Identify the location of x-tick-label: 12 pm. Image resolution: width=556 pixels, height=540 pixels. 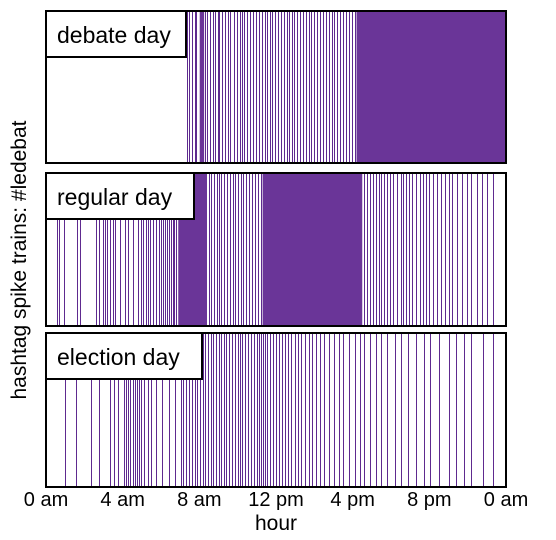
(276, 500).